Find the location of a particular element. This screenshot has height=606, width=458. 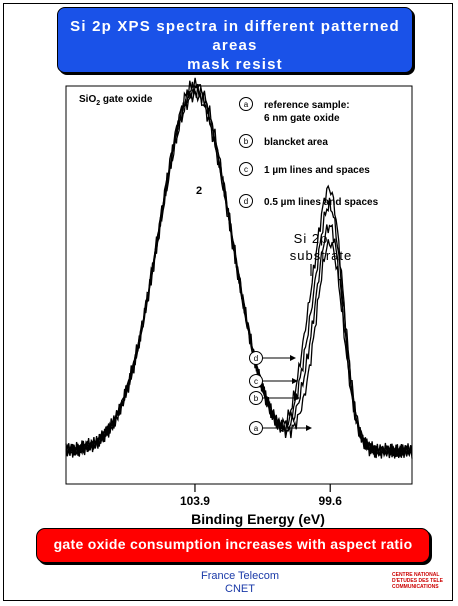

marker-arrowhead-d is located at coordinates (293, 358).